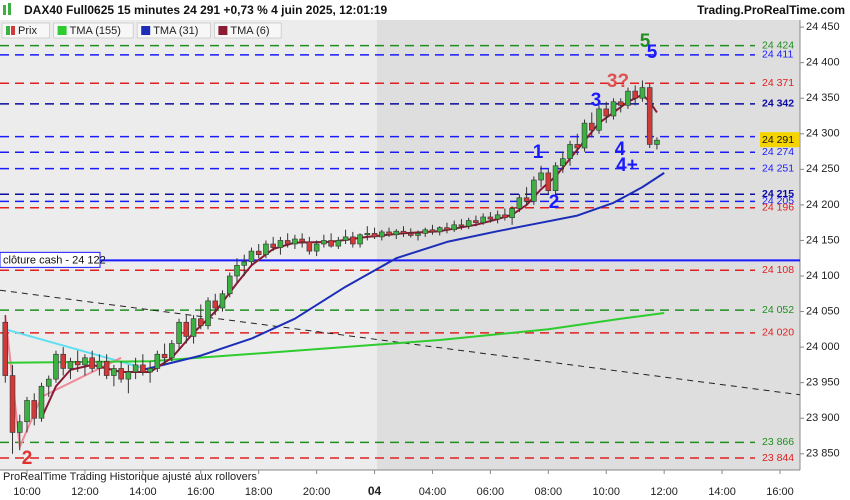  Describe the element at coordinates (778, 208) in the screenshot. I see `level-label: 24 196` at that location.